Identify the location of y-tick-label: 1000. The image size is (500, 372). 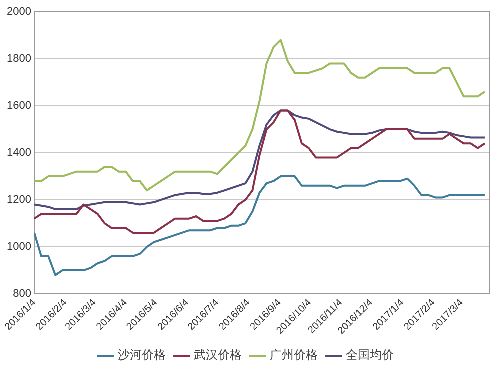
(19, 247).